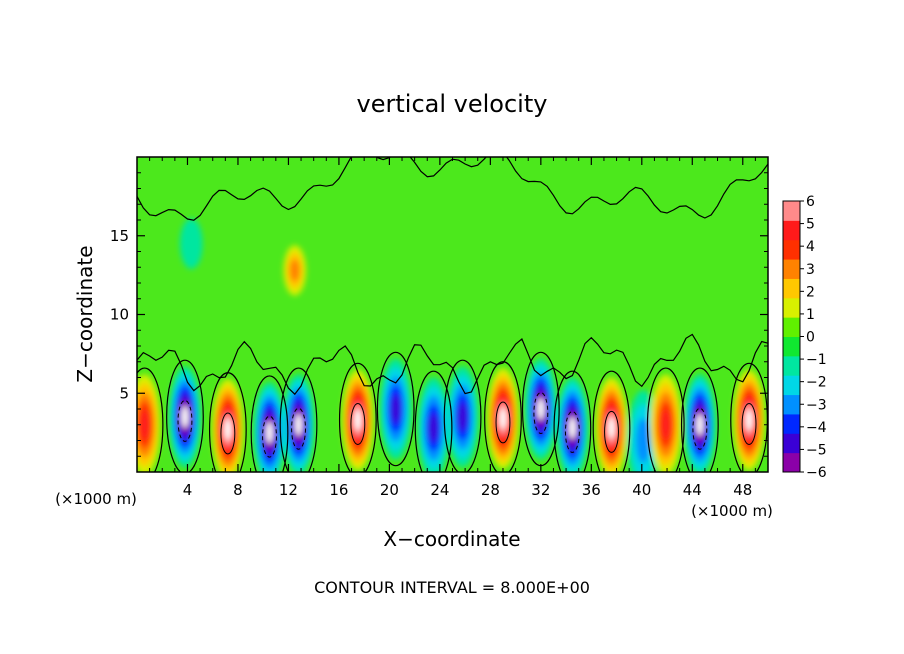 The height and width of the screenshot is (654, 904). I want to click on x-tick-label-48: 48, so click(742, 490).